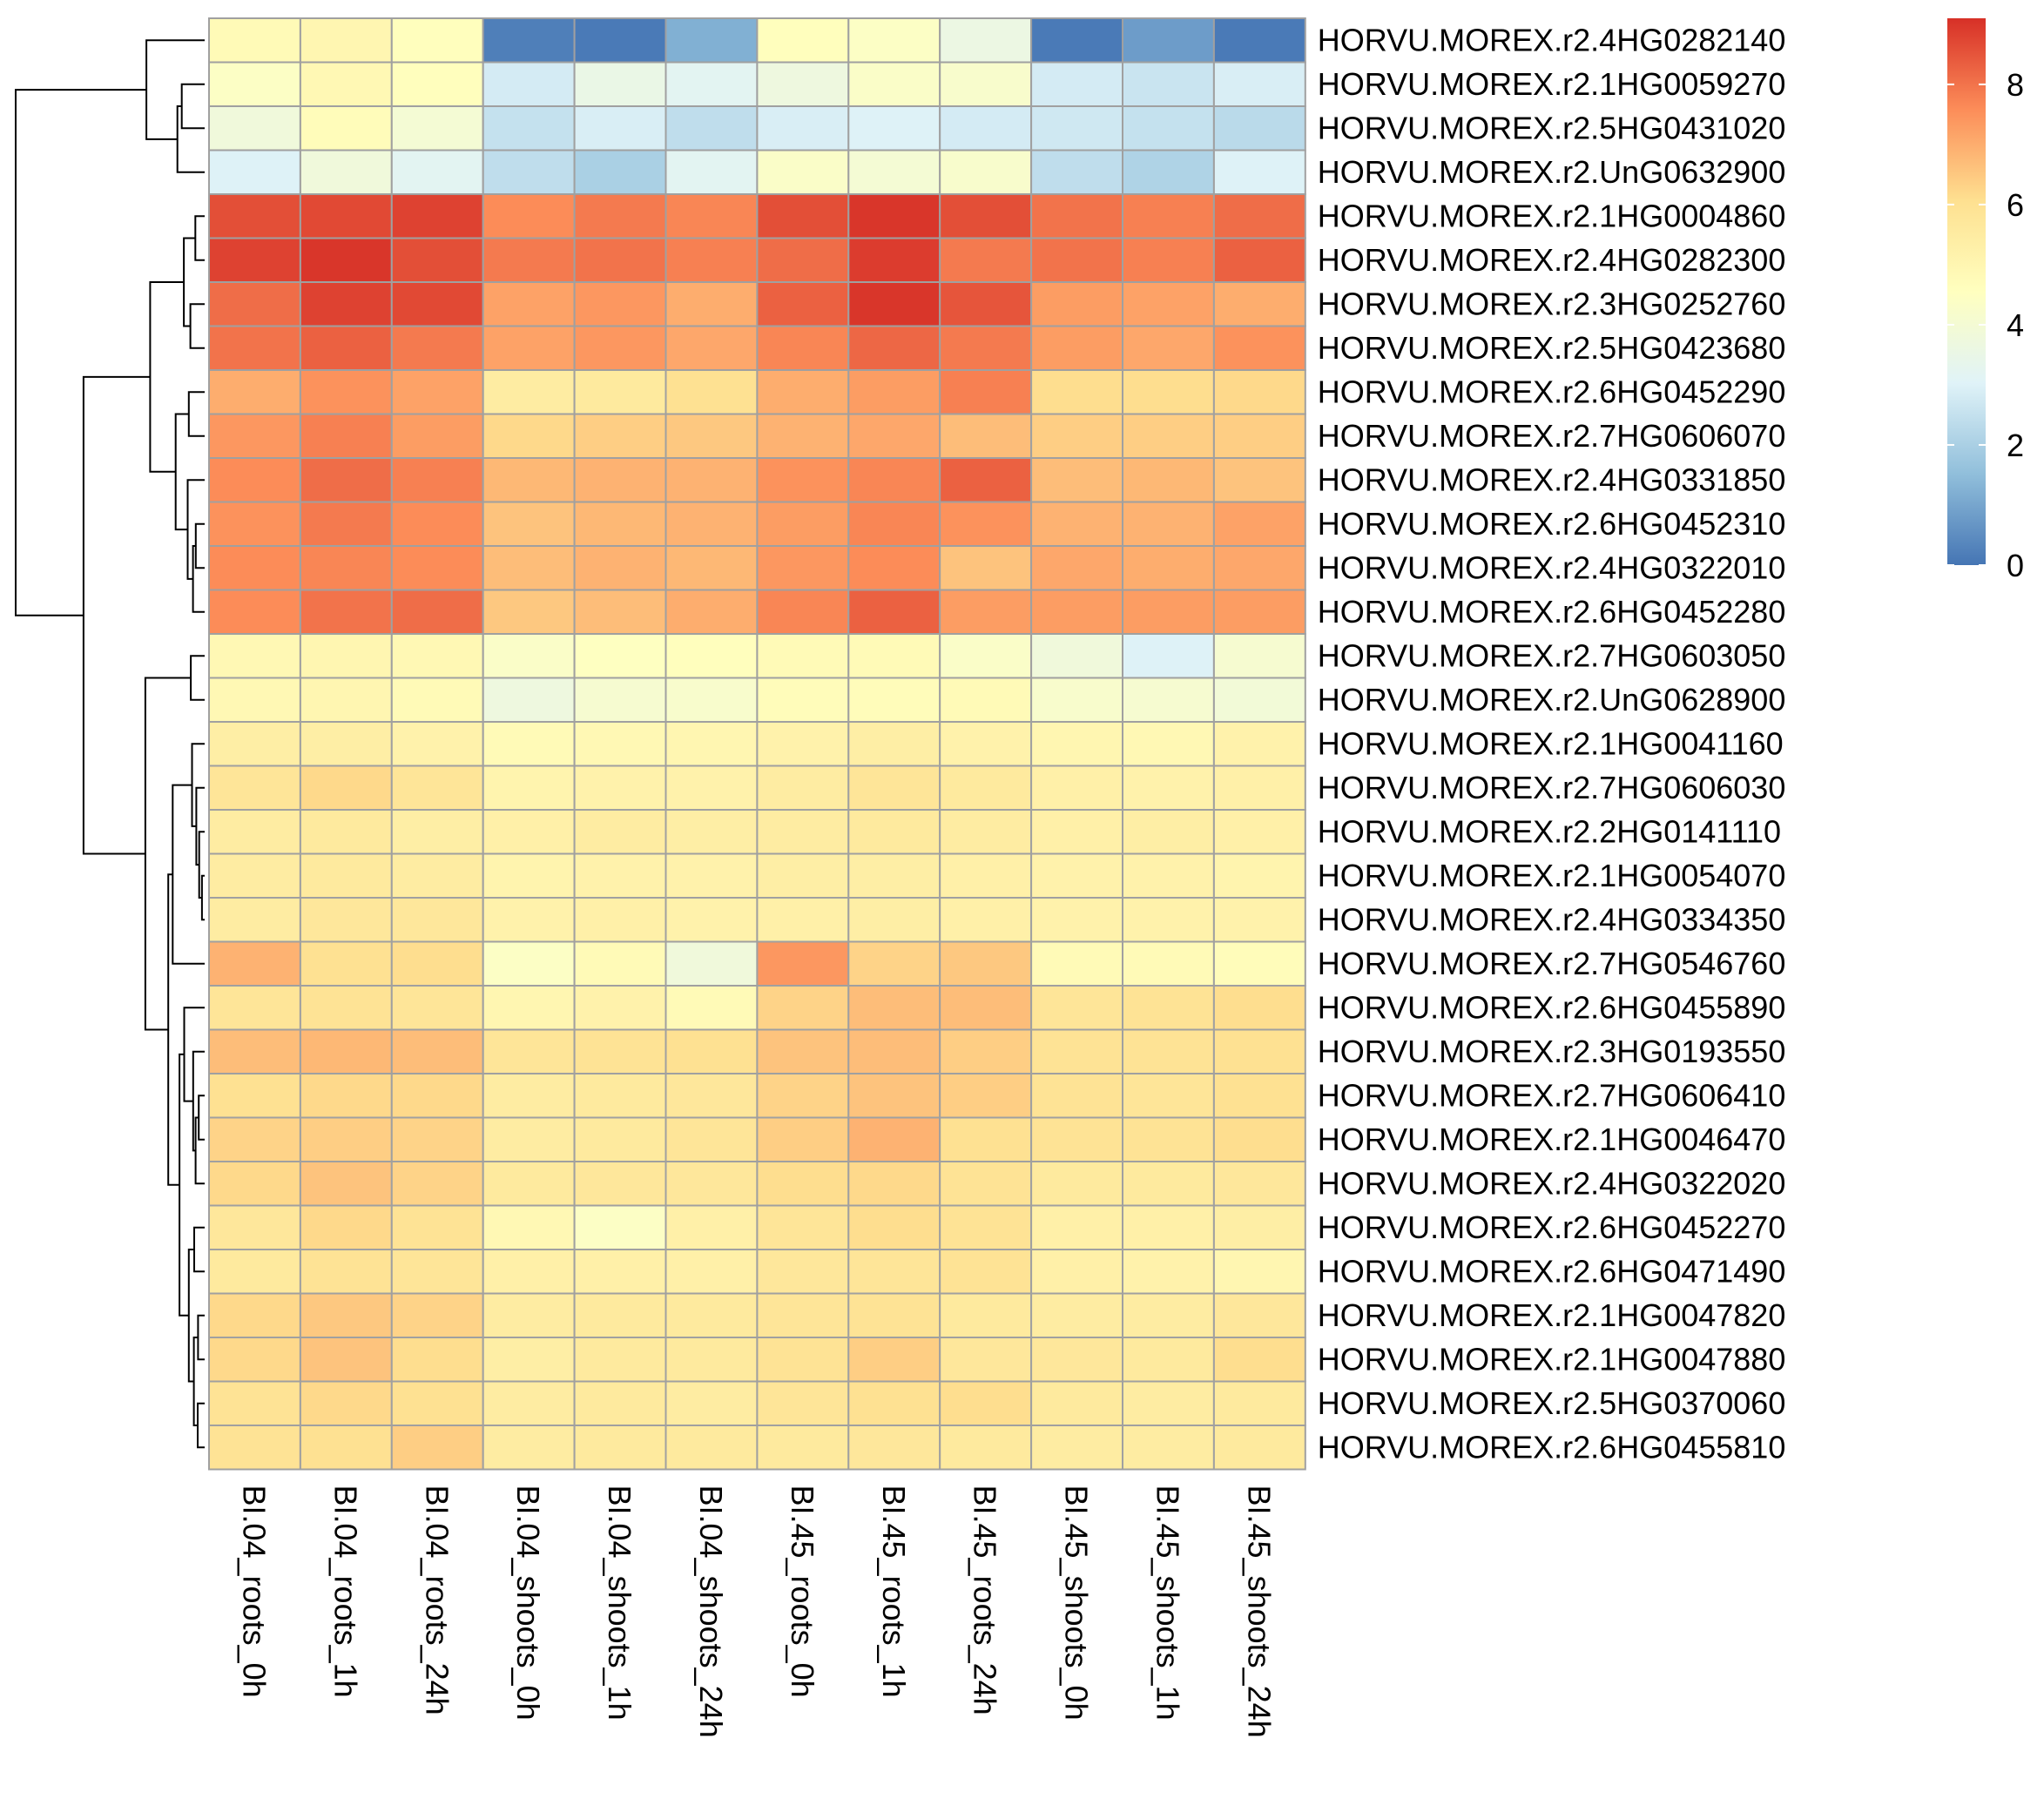  I want to click on row-label: HORVU.MOREX.r2.4HG0322010, so click(1552, 567).